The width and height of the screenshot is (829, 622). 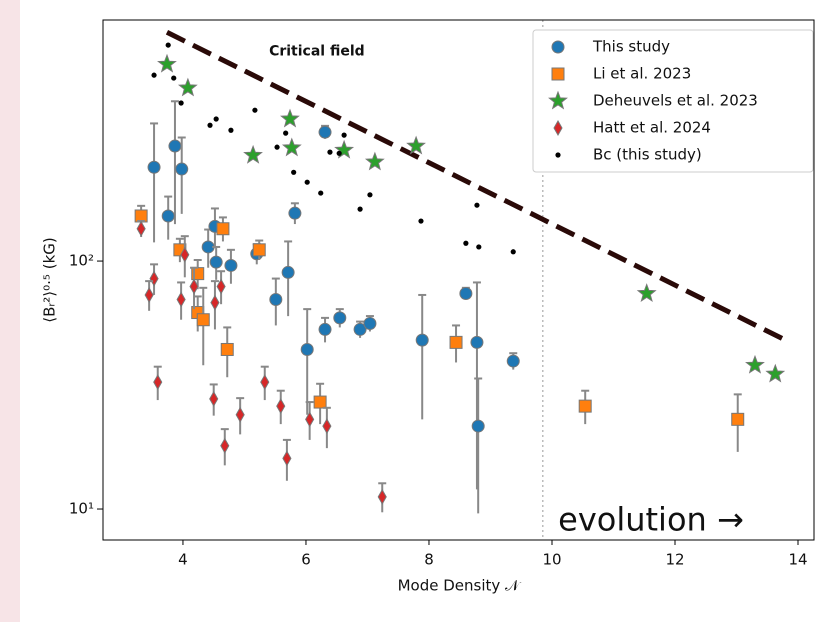 What do you see at coordinates (675, 101) in the screenshot?
I see `legend-label: Deheuvels et al. 2023` at bounding box center [675, 101].